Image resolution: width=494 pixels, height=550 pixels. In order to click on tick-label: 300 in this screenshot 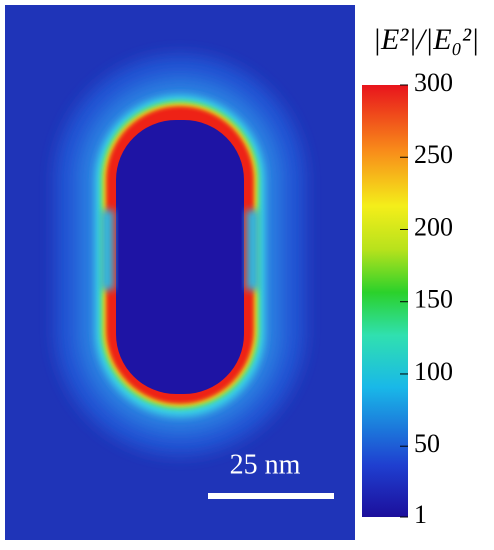, I will do `click(433, 82)`.